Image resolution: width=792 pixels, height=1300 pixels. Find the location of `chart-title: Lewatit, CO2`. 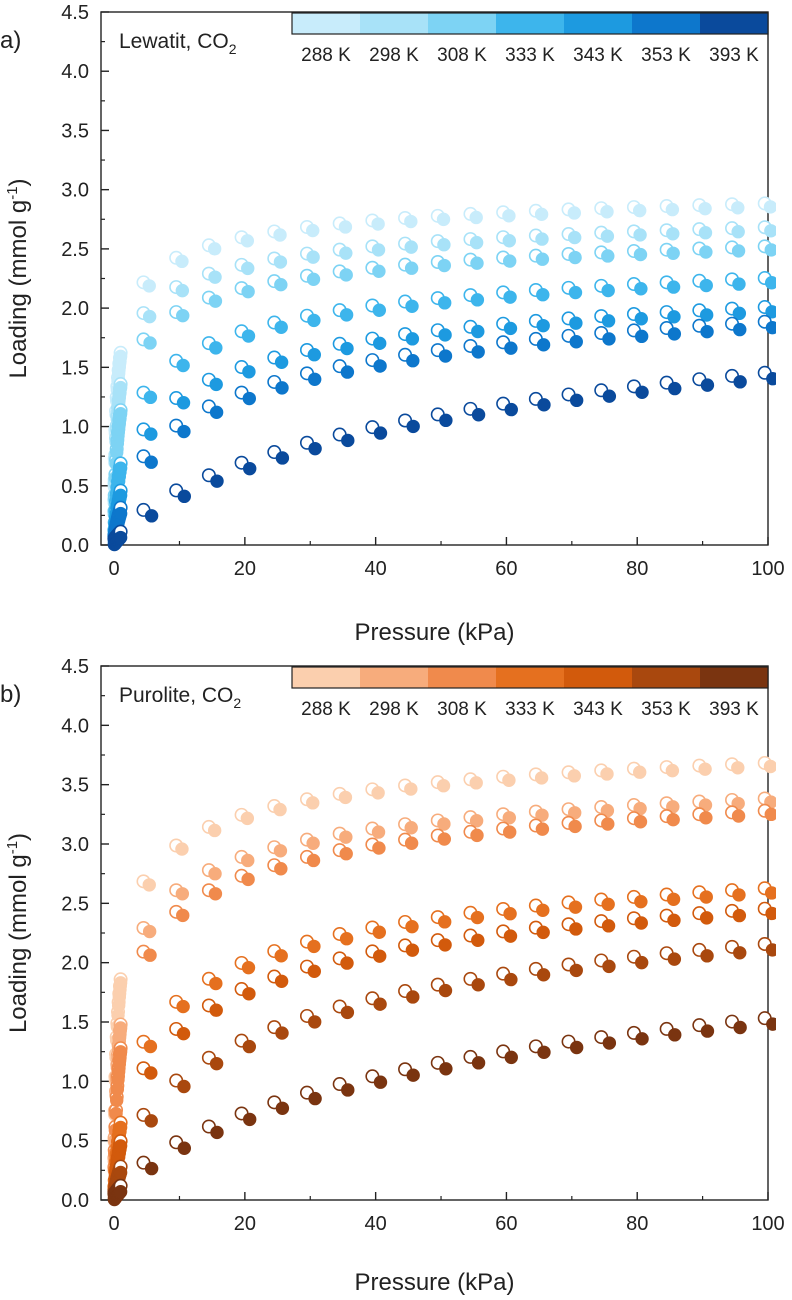

chart-title: Lewatit, CO2 is located at coordinates (178, 43).